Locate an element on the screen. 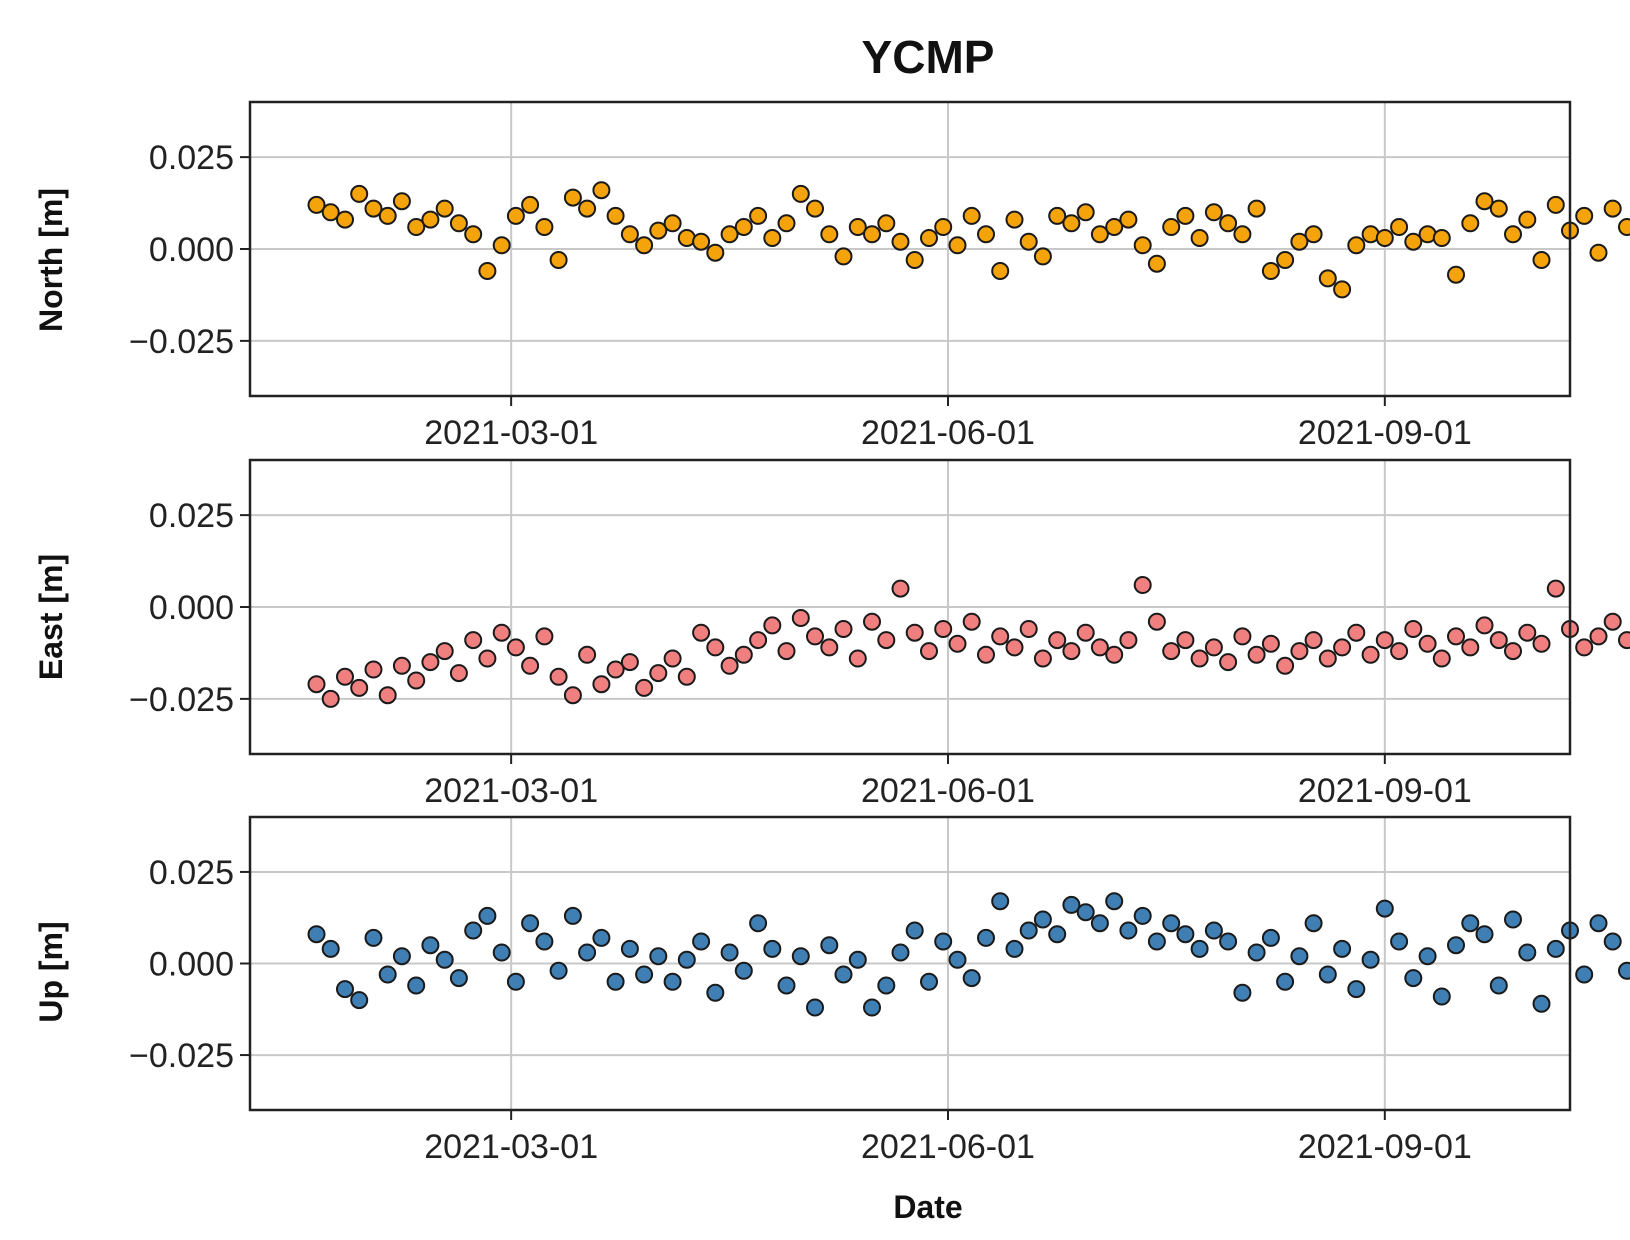 This screenshot has height=1240, width=1630. x-axis-label: Date is located at coordinates (927, 1207).